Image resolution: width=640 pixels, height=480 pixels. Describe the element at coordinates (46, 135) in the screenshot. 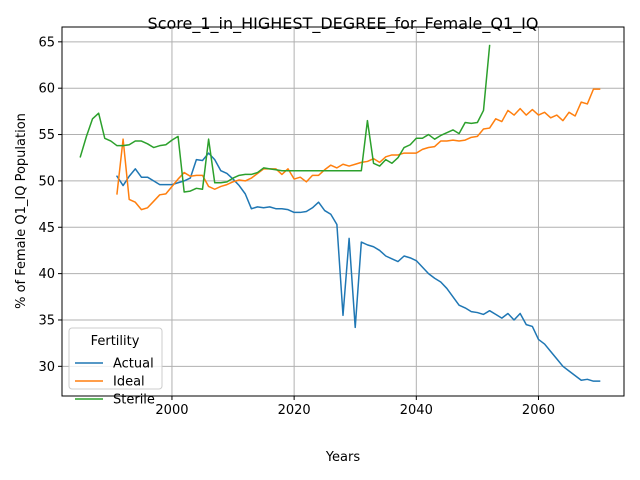

I see `y-tick-label: 55` at that location.